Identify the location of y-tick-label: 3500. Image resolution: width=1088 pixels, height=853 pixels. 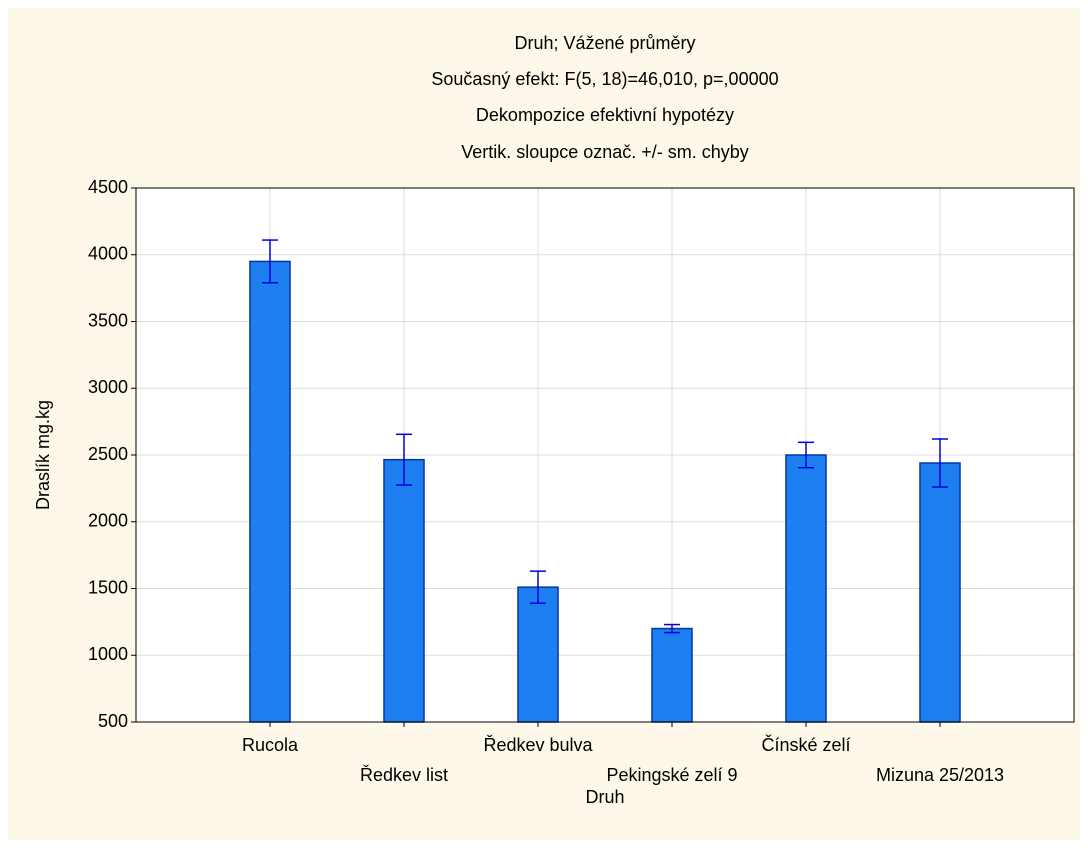
(108, 320).